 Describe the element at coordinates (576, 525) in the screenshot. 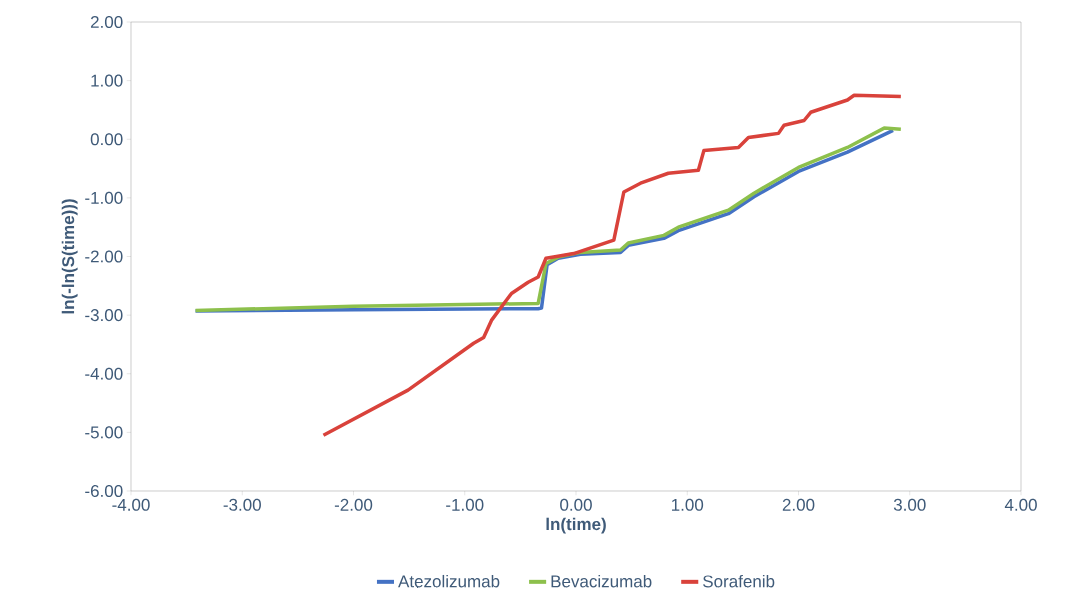

I see `x-axis-title: ln(time)` at that location.